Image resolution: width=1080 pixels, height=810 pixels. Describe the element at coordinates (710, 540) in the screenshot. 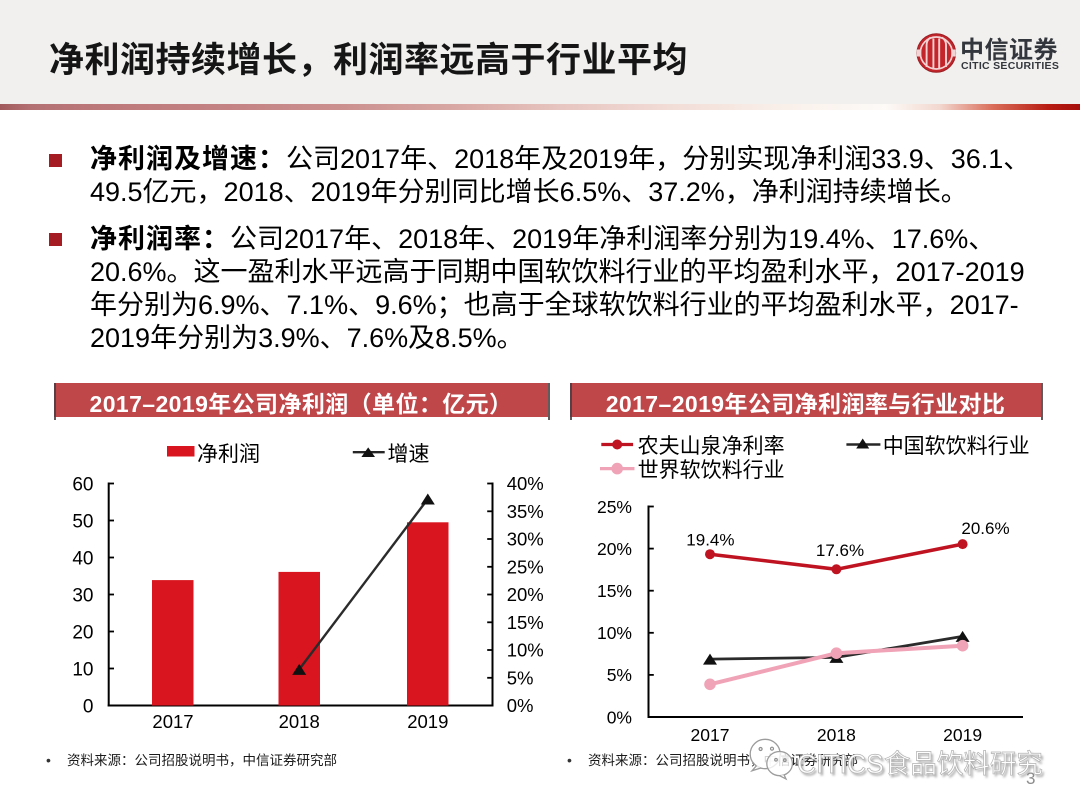

I see `svg-text: 19.4%` at that location.